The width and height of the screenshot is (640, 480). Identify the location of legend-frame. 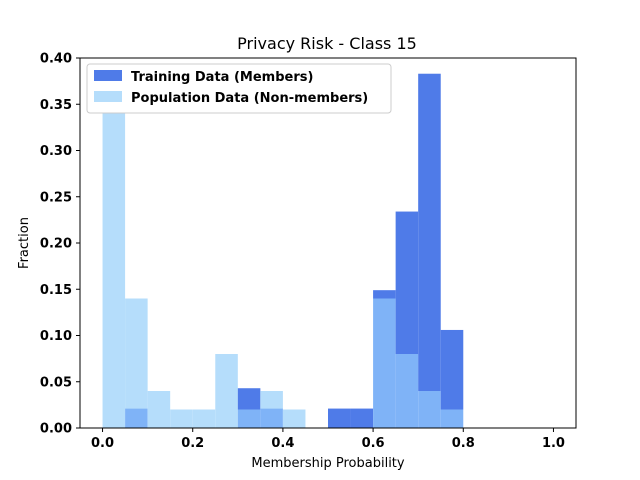
(239, 88).